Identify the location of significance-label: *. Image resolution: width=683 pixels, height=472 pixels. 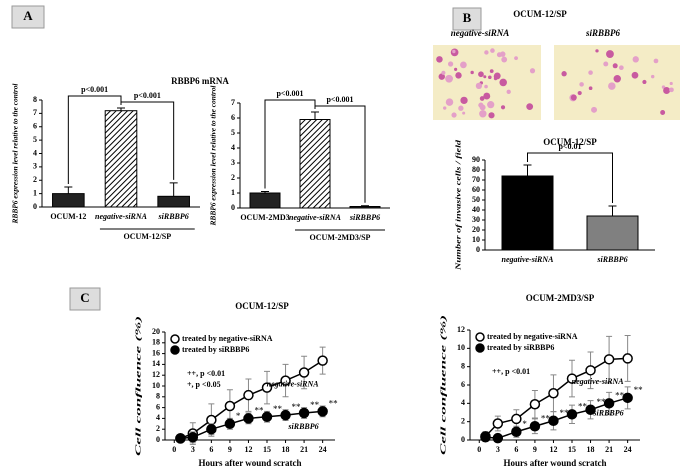
(238, 416).